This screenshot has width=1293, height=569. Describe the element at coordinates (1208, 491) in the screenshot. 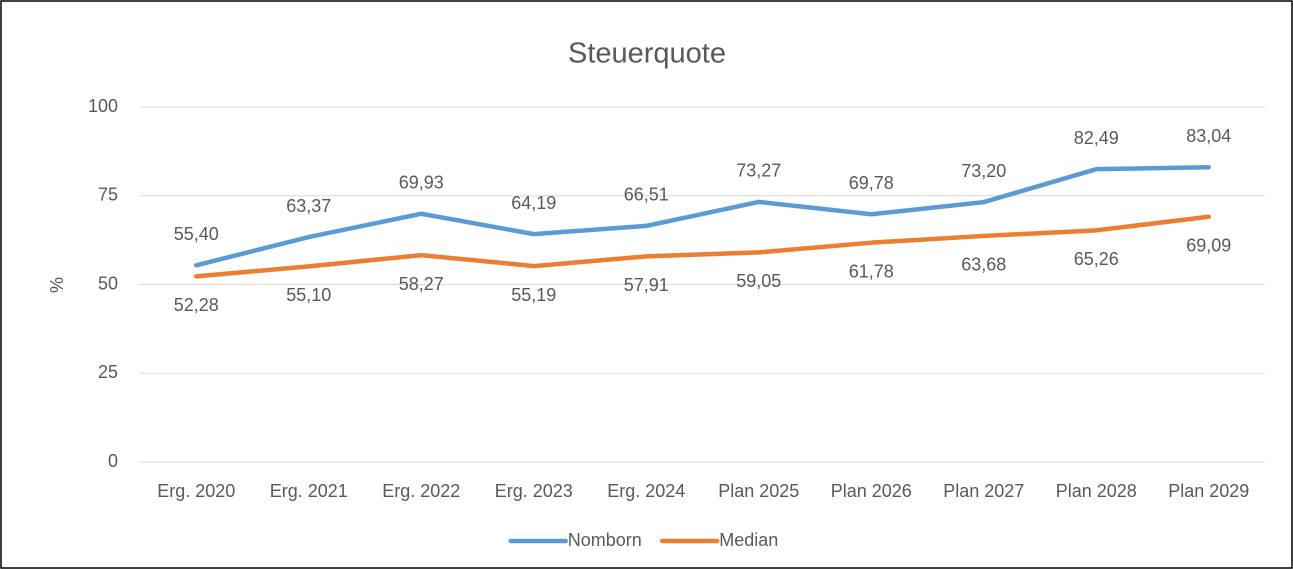

I see `x-tick-label: Plan 2029` at that location.